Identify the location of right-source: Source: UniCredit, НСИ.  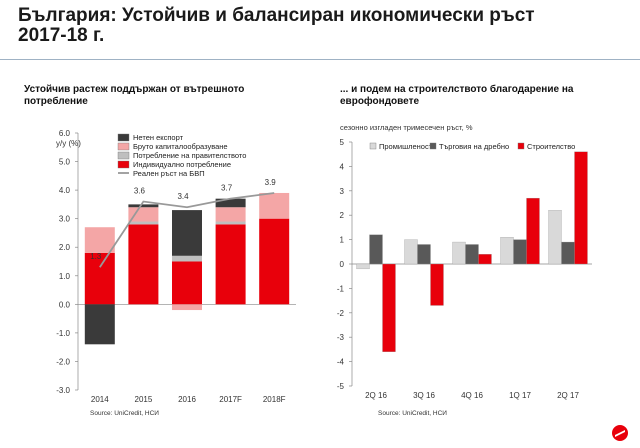
(412, 413).